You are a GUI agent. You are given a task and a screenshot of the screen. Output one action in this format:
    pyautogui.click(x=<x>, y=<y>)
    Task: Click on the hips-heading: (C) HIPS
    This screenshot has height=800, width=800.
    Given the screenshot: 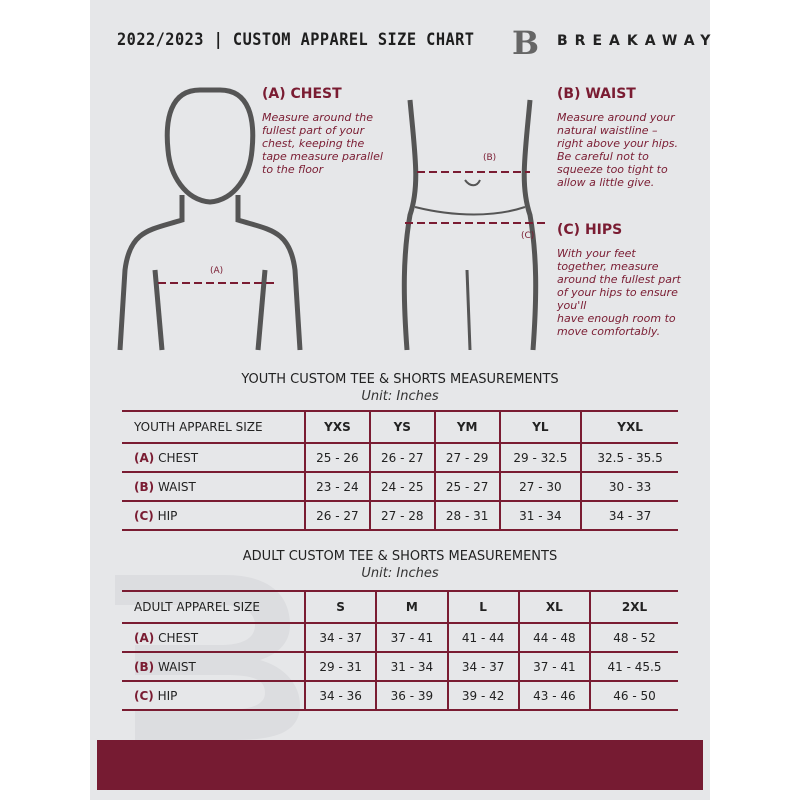 What is the action you would take?
    pyautogui.click(x=590, y=230)
    